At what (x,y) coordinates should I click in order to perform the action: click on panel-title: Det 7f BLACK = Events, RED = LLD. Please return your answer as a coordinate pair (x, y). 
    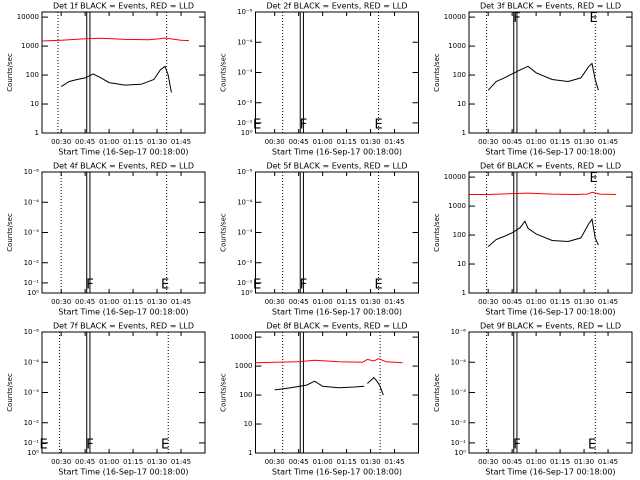
    Looking at the image, I should click on (123, 326).